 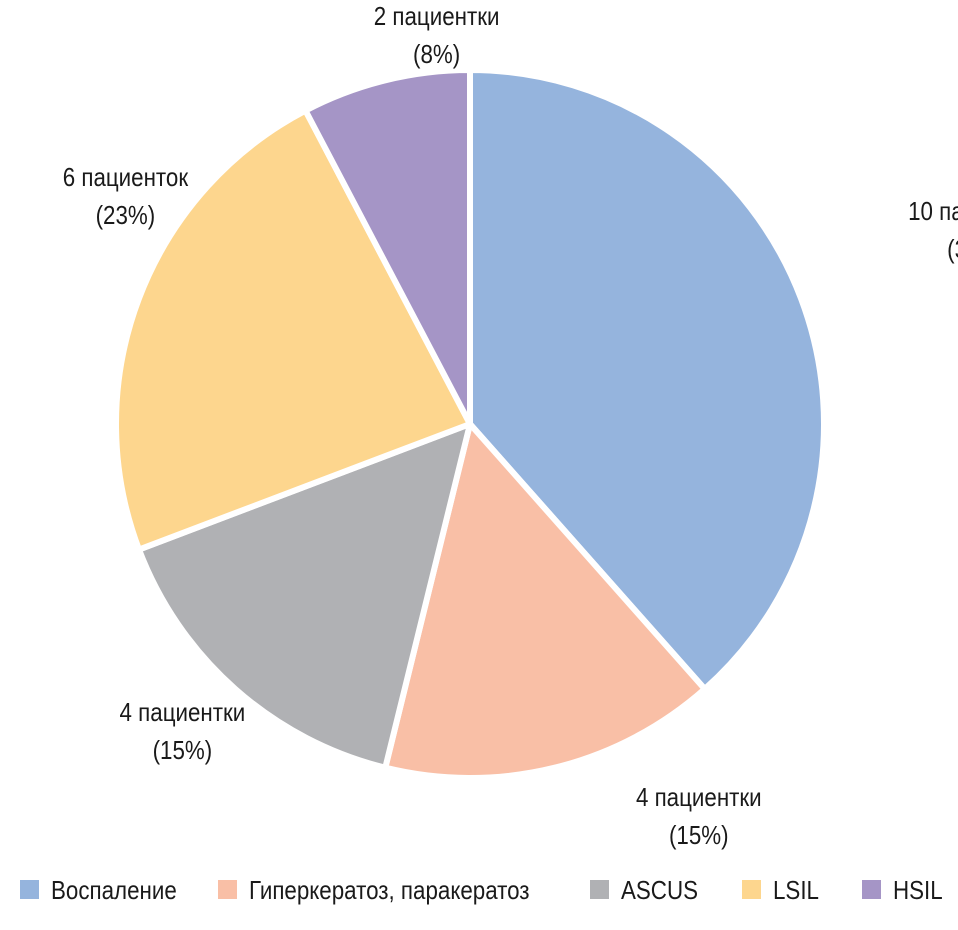 I want to click on slice-count-label: 10 пациенток, so click(x=933, y=211).